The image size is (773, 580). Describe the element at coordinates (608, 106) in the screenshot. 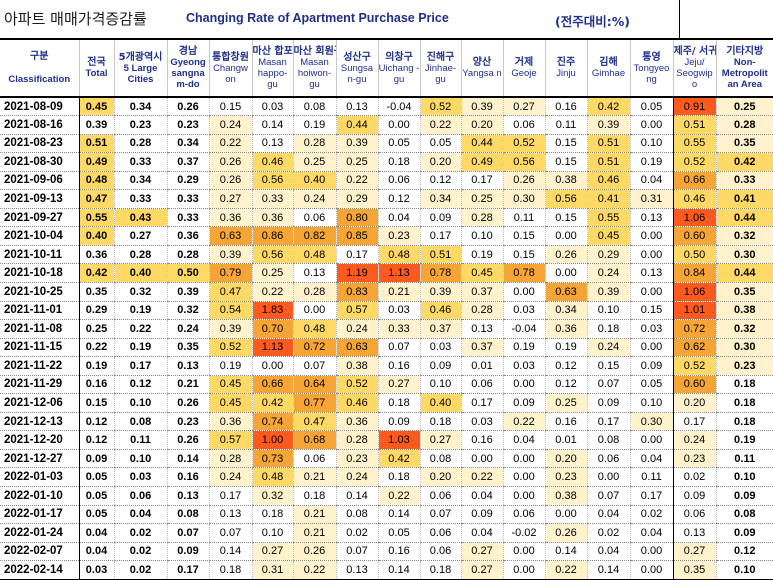

I see `cell-gimhae: 0.42` at that location.